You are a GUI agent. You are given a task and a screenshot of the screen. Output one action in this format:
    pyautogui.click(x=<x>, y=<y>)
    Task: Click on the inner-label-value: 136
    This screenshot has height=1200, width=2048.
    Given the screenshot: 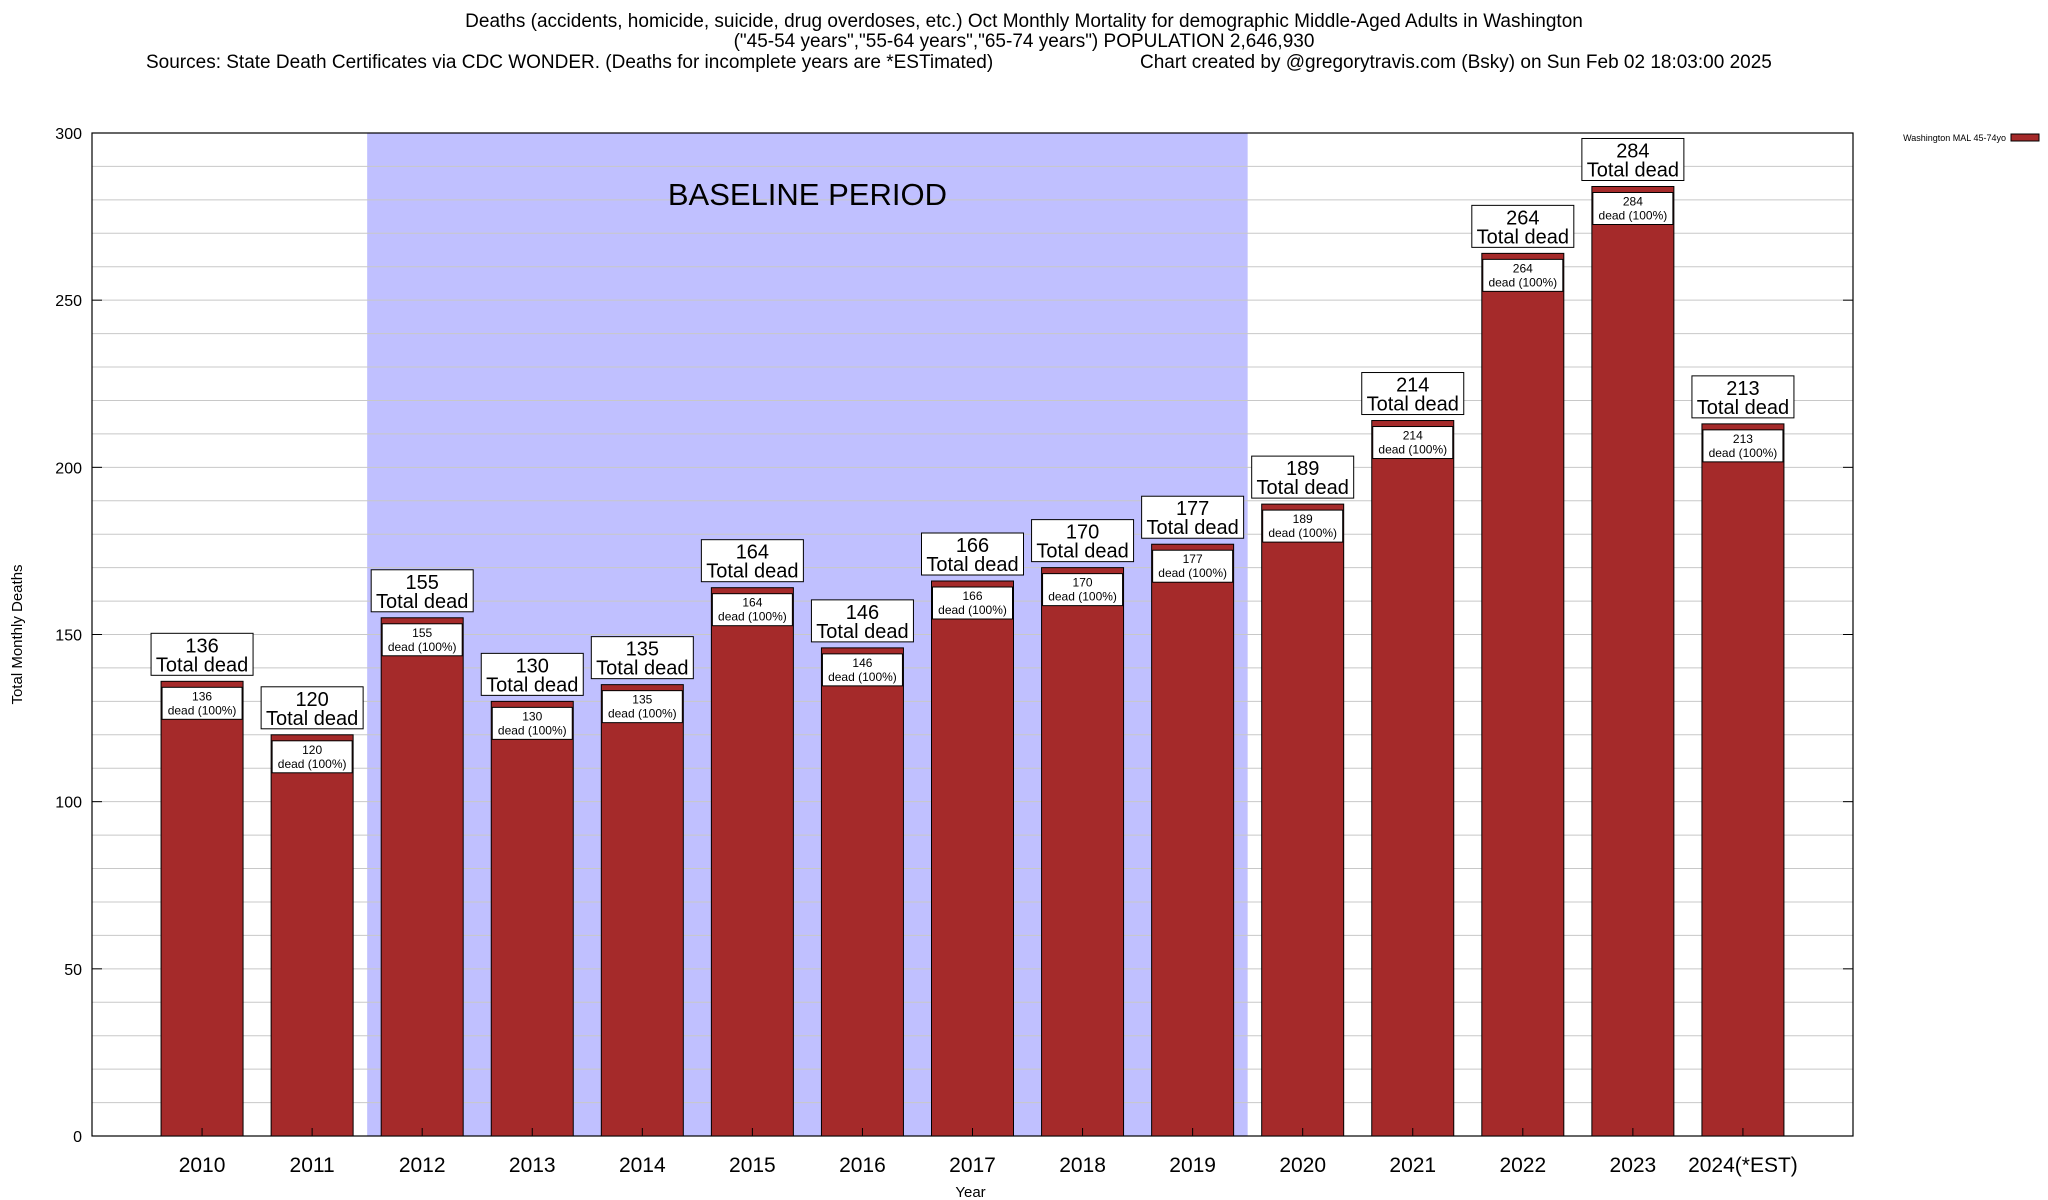 What is the action you would take?
    pyautogui.click(x=202, y=696)
    